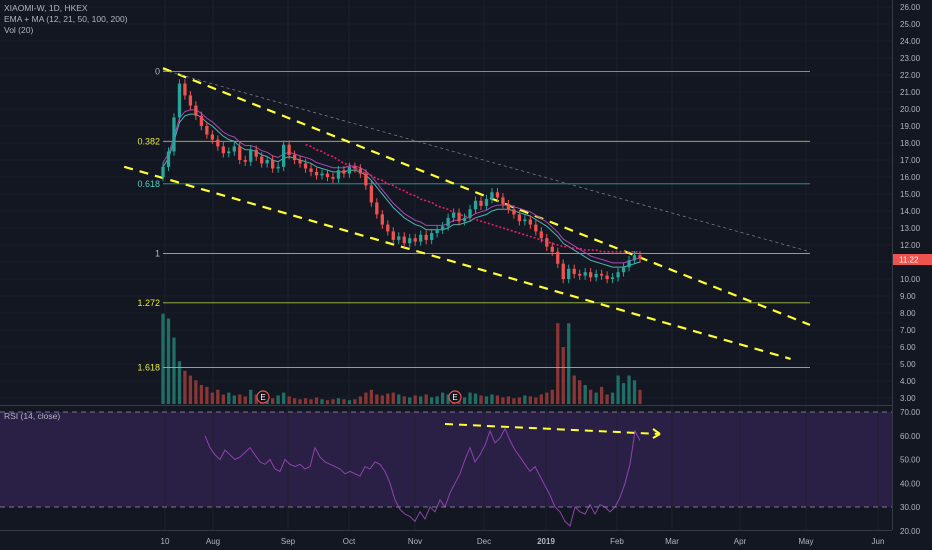 The width and height of the screenshot is (932, 550). Describe the element at coordinates (213, 541) in the screenshot. I see `time-tick-label: Aug` at that location.